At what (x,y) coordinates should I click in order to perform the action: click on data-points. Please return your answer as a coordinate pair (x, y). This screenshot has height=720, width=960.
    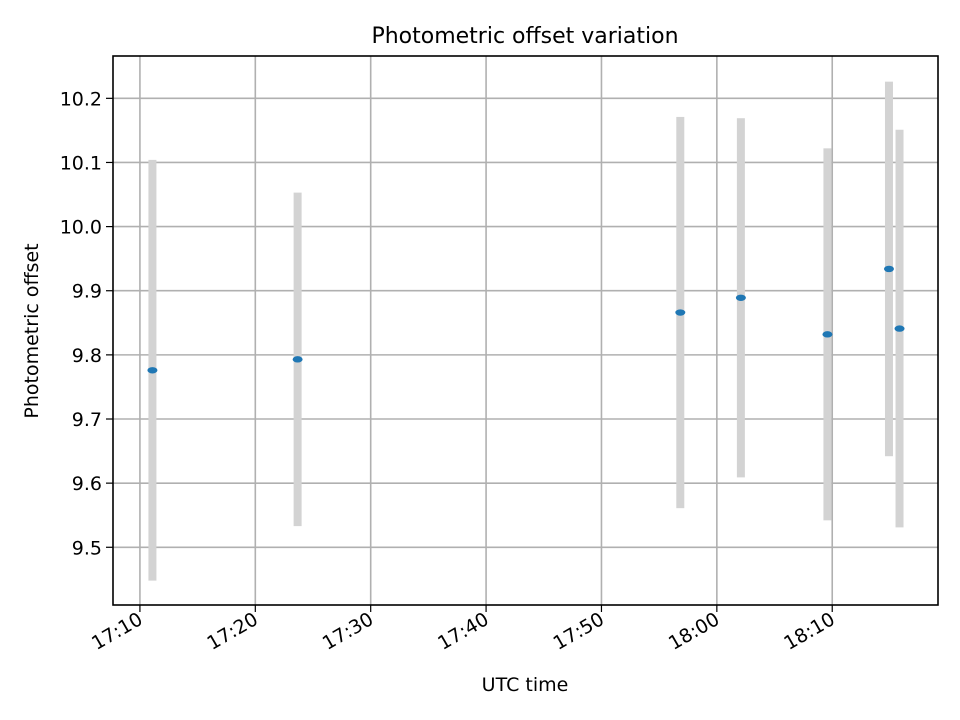
    Looking at the image, I should click on (526, 319).